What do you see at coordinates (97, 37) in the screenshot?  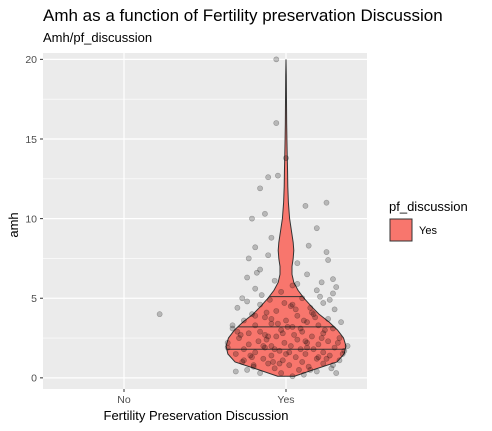 I see `chart-subtitle: Amh/pf_discussion` at bounding box center [97, 37].